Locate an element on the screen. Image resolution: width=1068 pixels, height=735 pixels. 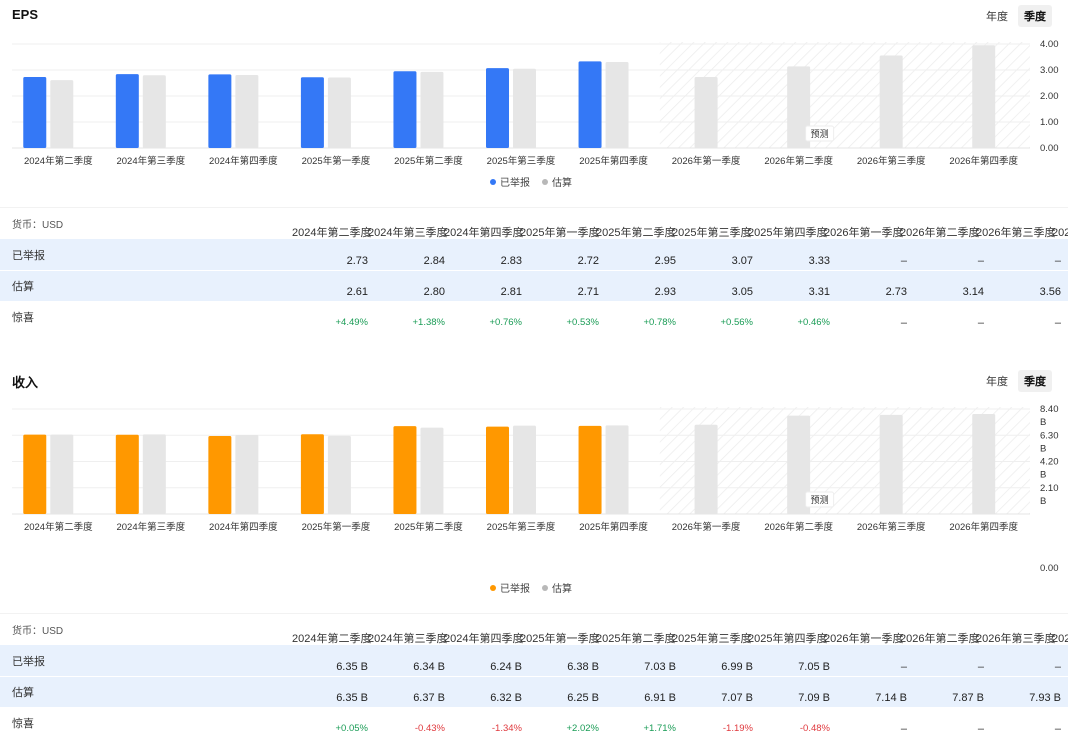
x-tick-label: 2025年第一季度 is located at coordinates (336, 161).